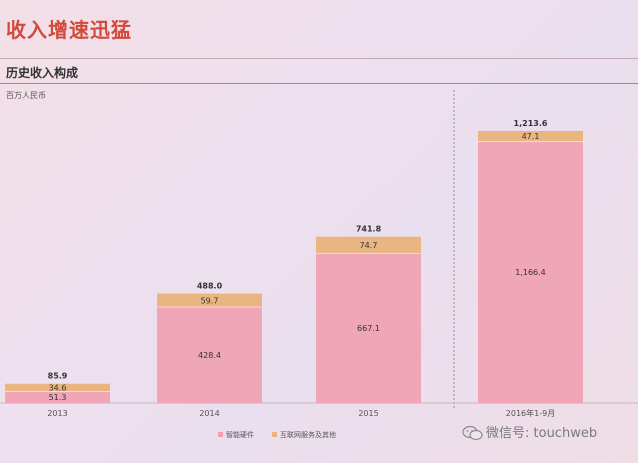 Image resolution: width=638 pixels, height=463 pixels. Describe the element at coordinates (240, 434) in the screenshot. I see `legend-label-0: 智能硬件` at that location.